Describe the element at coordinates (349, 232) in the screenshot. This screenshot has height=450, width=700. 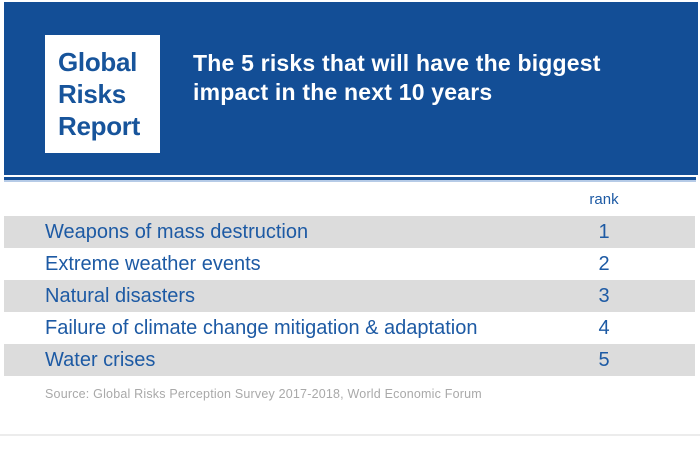
I see `table-row: Weapons of mass destruction 1` at that location.